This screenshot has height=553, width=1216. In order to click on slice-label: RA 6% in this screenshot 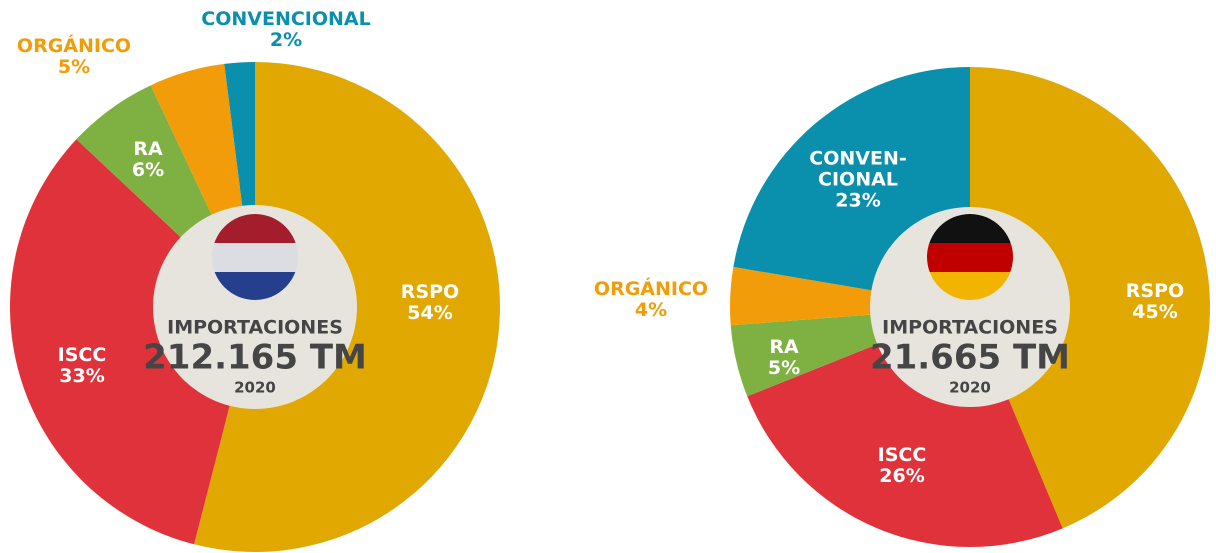, I will do `click(148, 160)`.